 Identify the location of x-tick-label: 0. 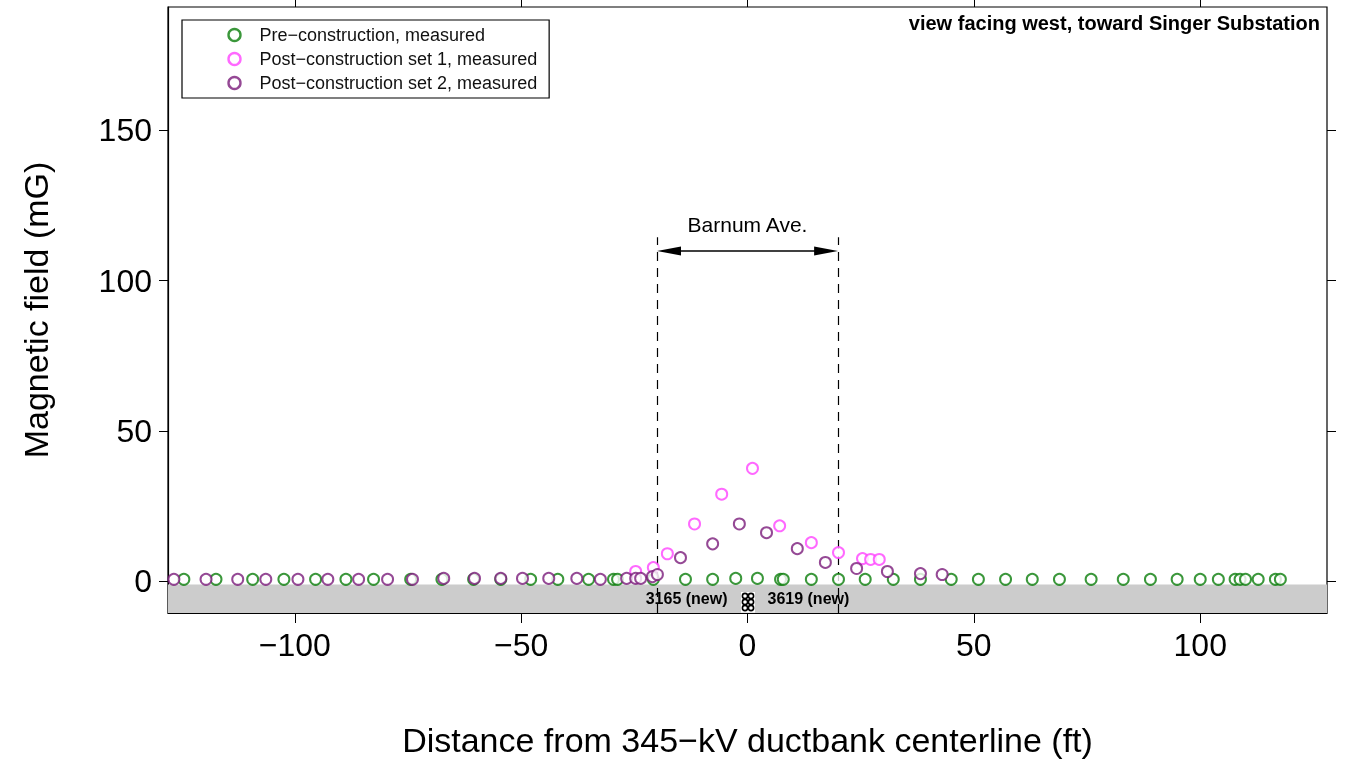
(747, 645).